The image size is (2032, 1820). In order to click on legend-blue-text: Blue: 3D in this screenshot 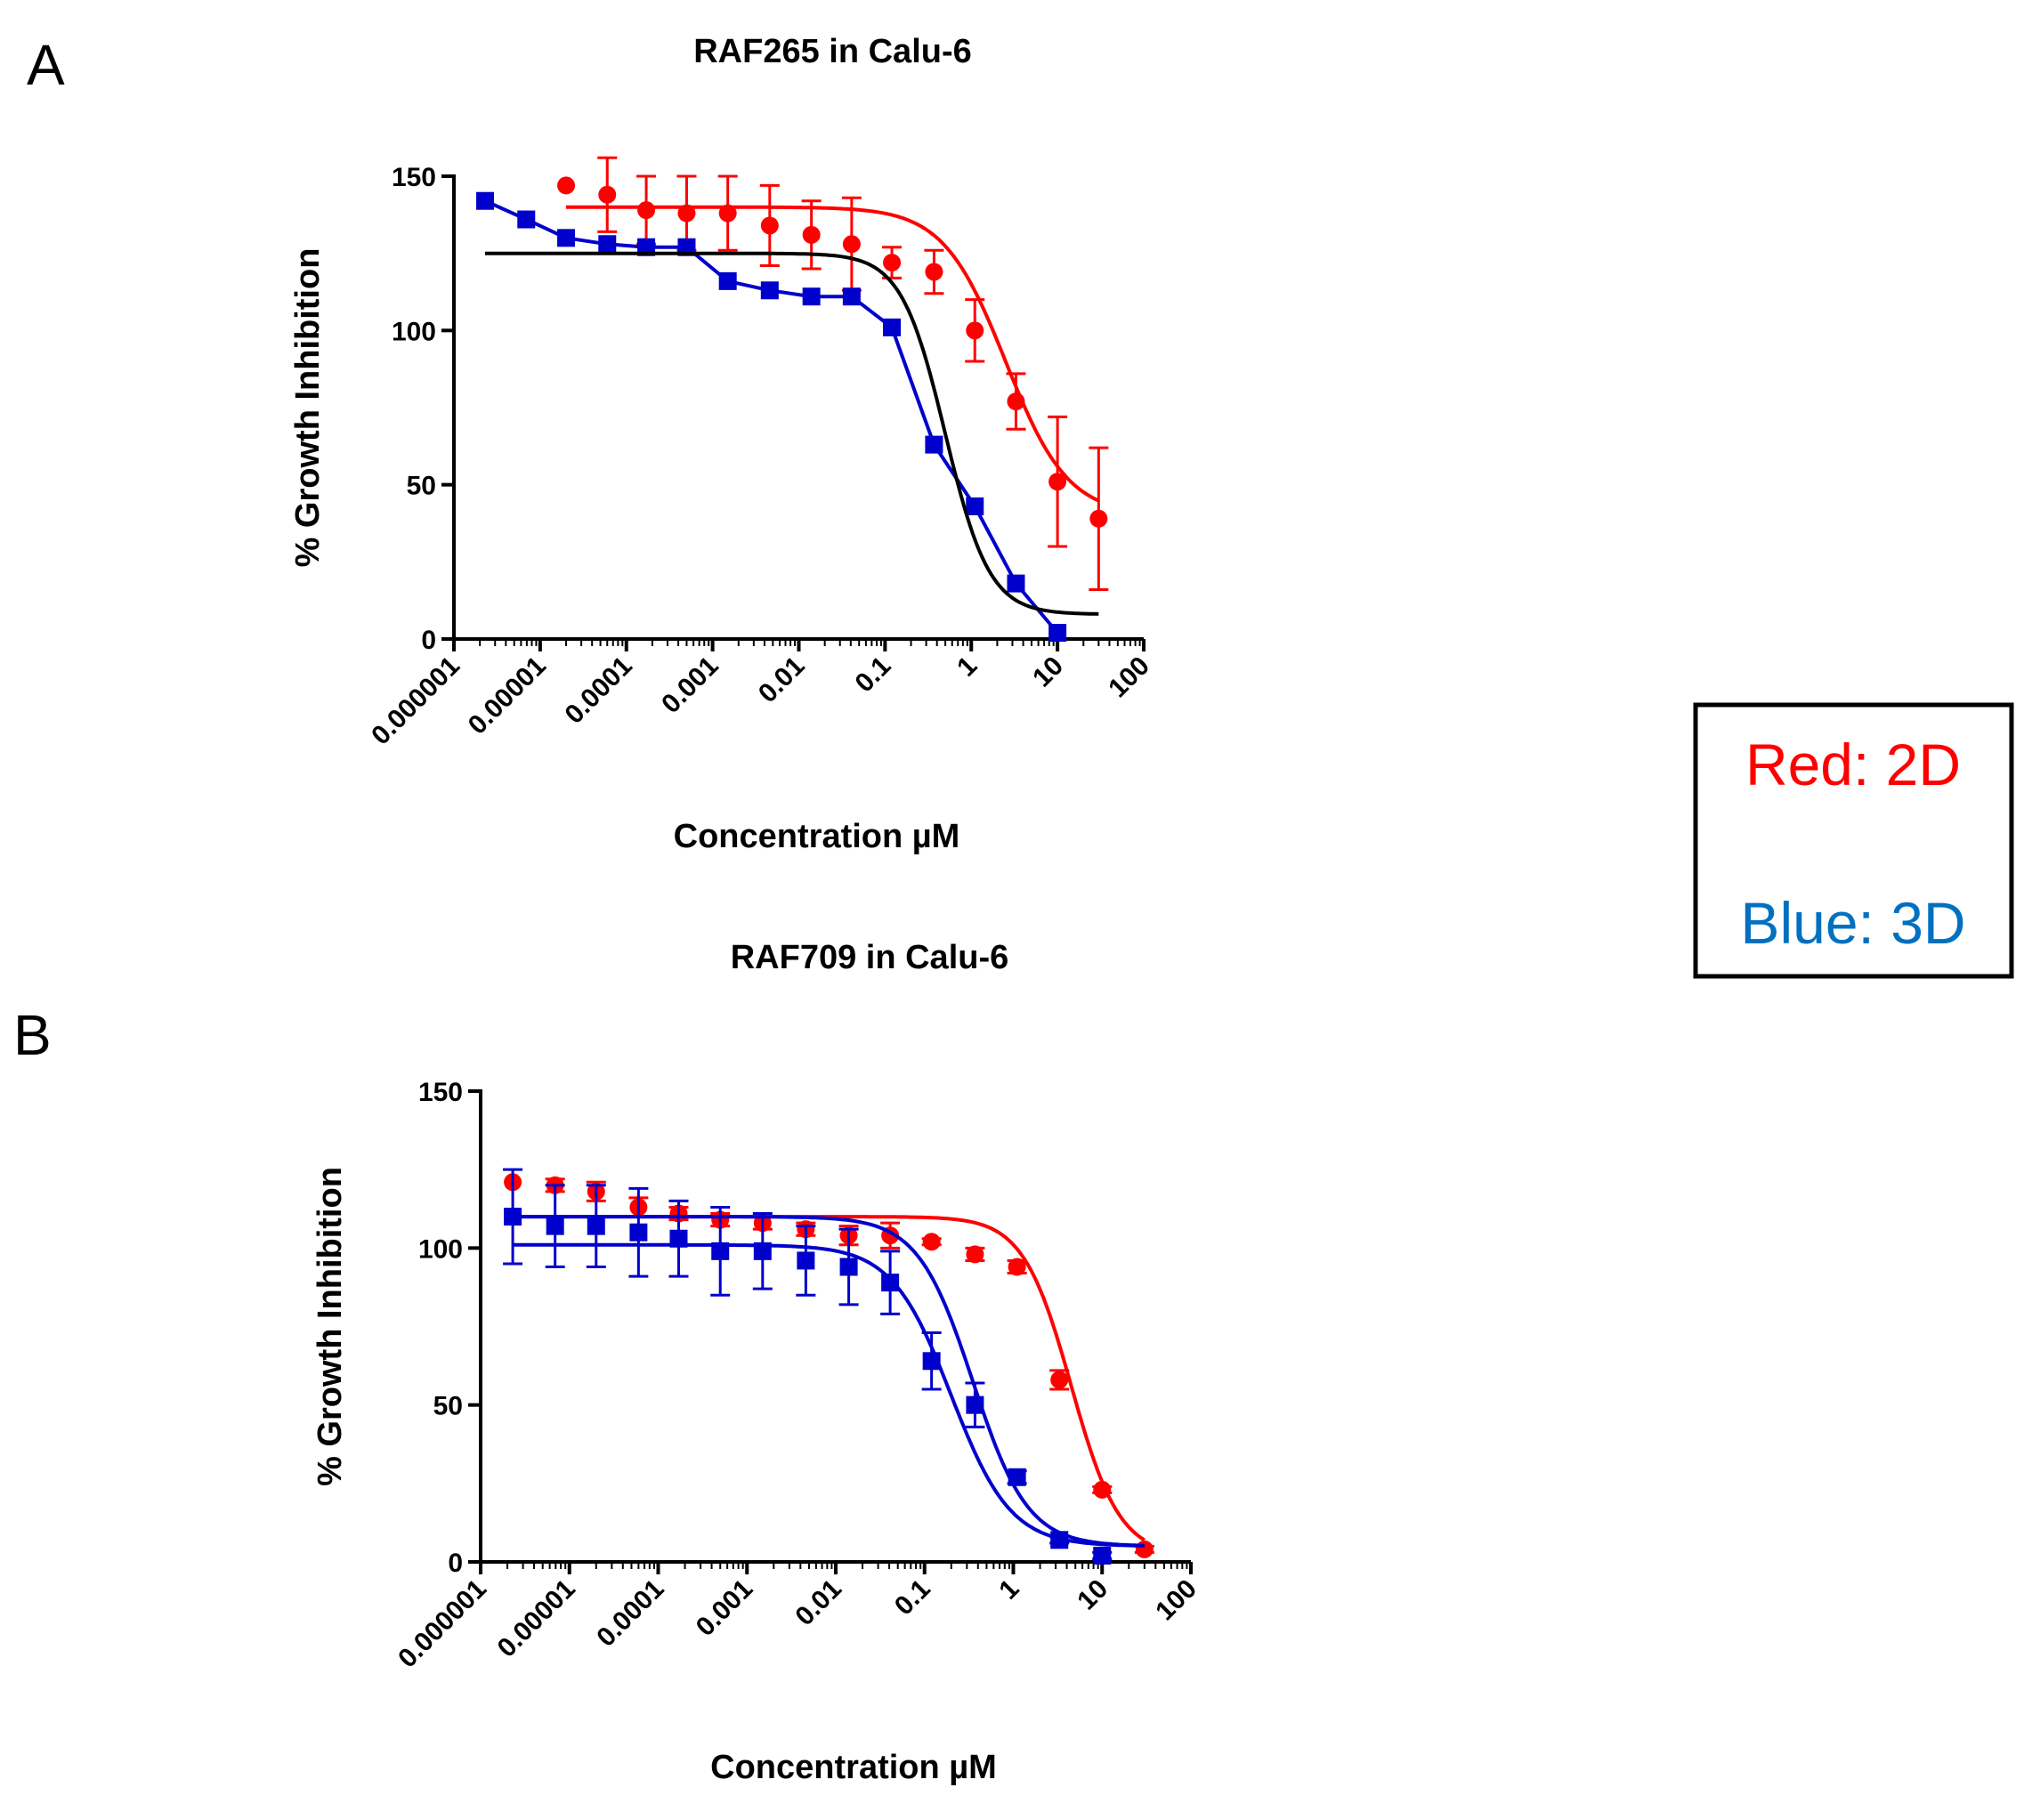, I will do `click(1852, 923)`.